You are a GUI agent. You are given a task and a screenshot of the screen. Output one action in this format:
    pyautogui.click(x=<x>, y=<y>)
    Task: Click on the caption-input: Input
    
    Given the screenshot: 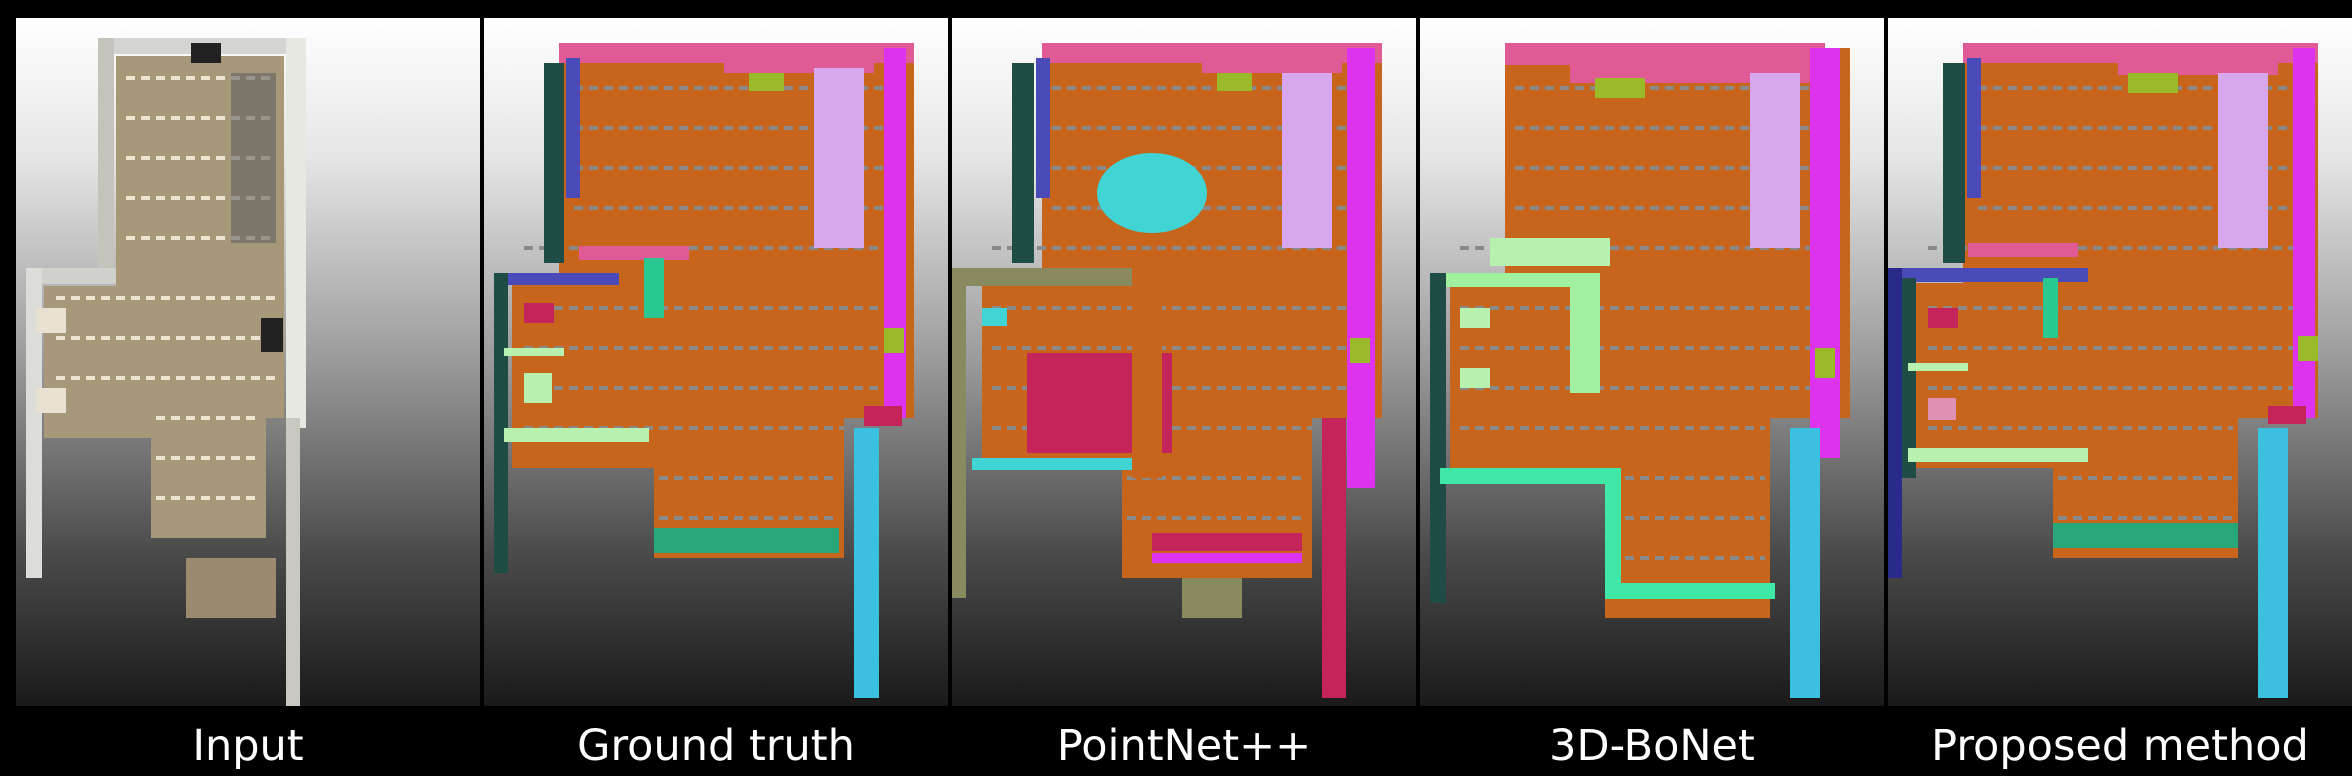 What is the action you would take?
    pyautogui.click(x=248, y=746)
    